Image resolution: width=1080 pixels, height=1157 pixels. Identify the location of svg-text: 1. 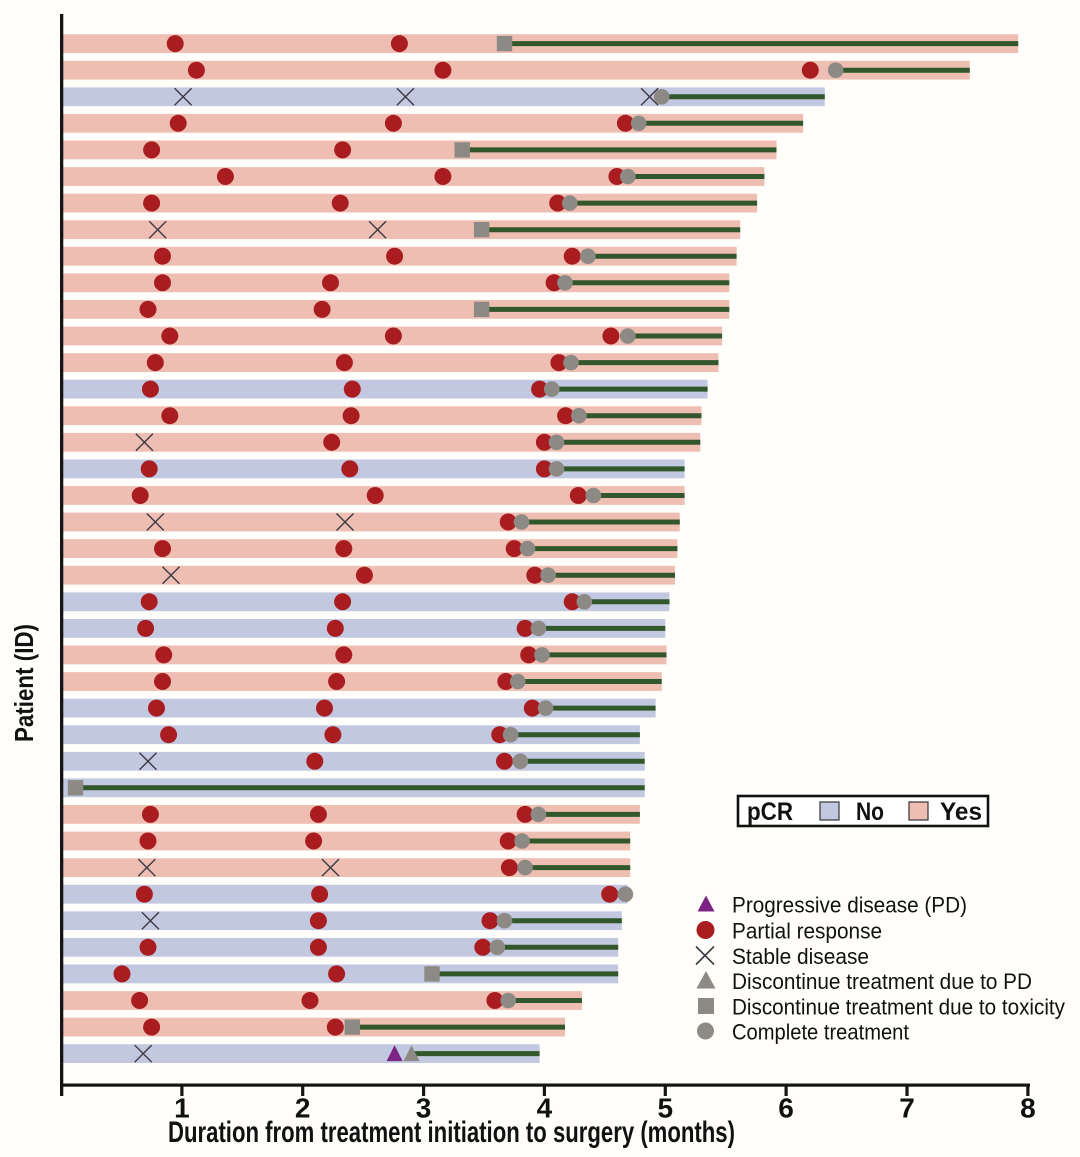
(182, 1108).